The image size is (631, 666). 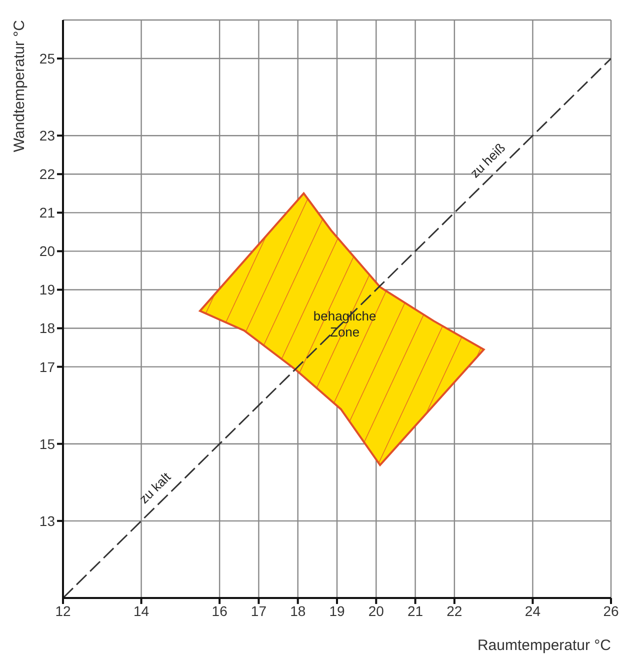 What do you see at coordinates (47, 58) in the screenshot?
I see `y-tick-label: 25` at bounding box center [47, 58].